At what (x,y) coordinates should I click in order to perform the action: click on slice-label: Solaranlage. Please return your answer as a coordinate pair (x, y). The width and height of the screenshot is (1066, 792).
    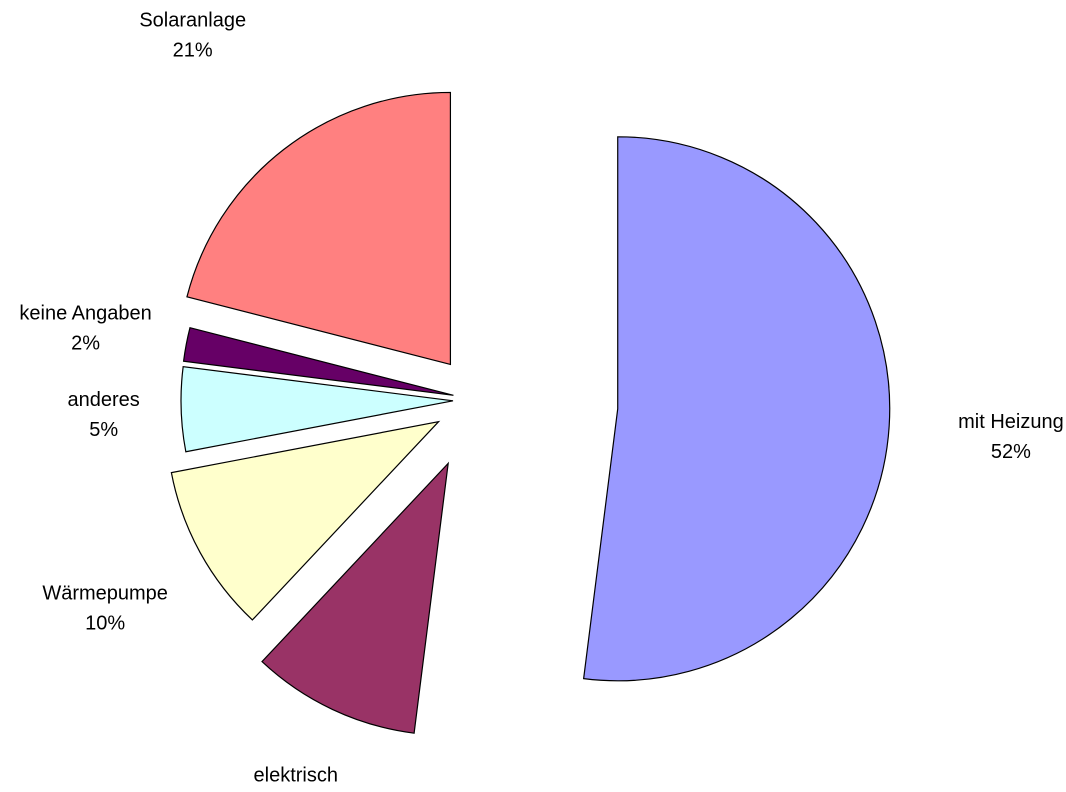
    Looking at the image, I should click on (192, 20).